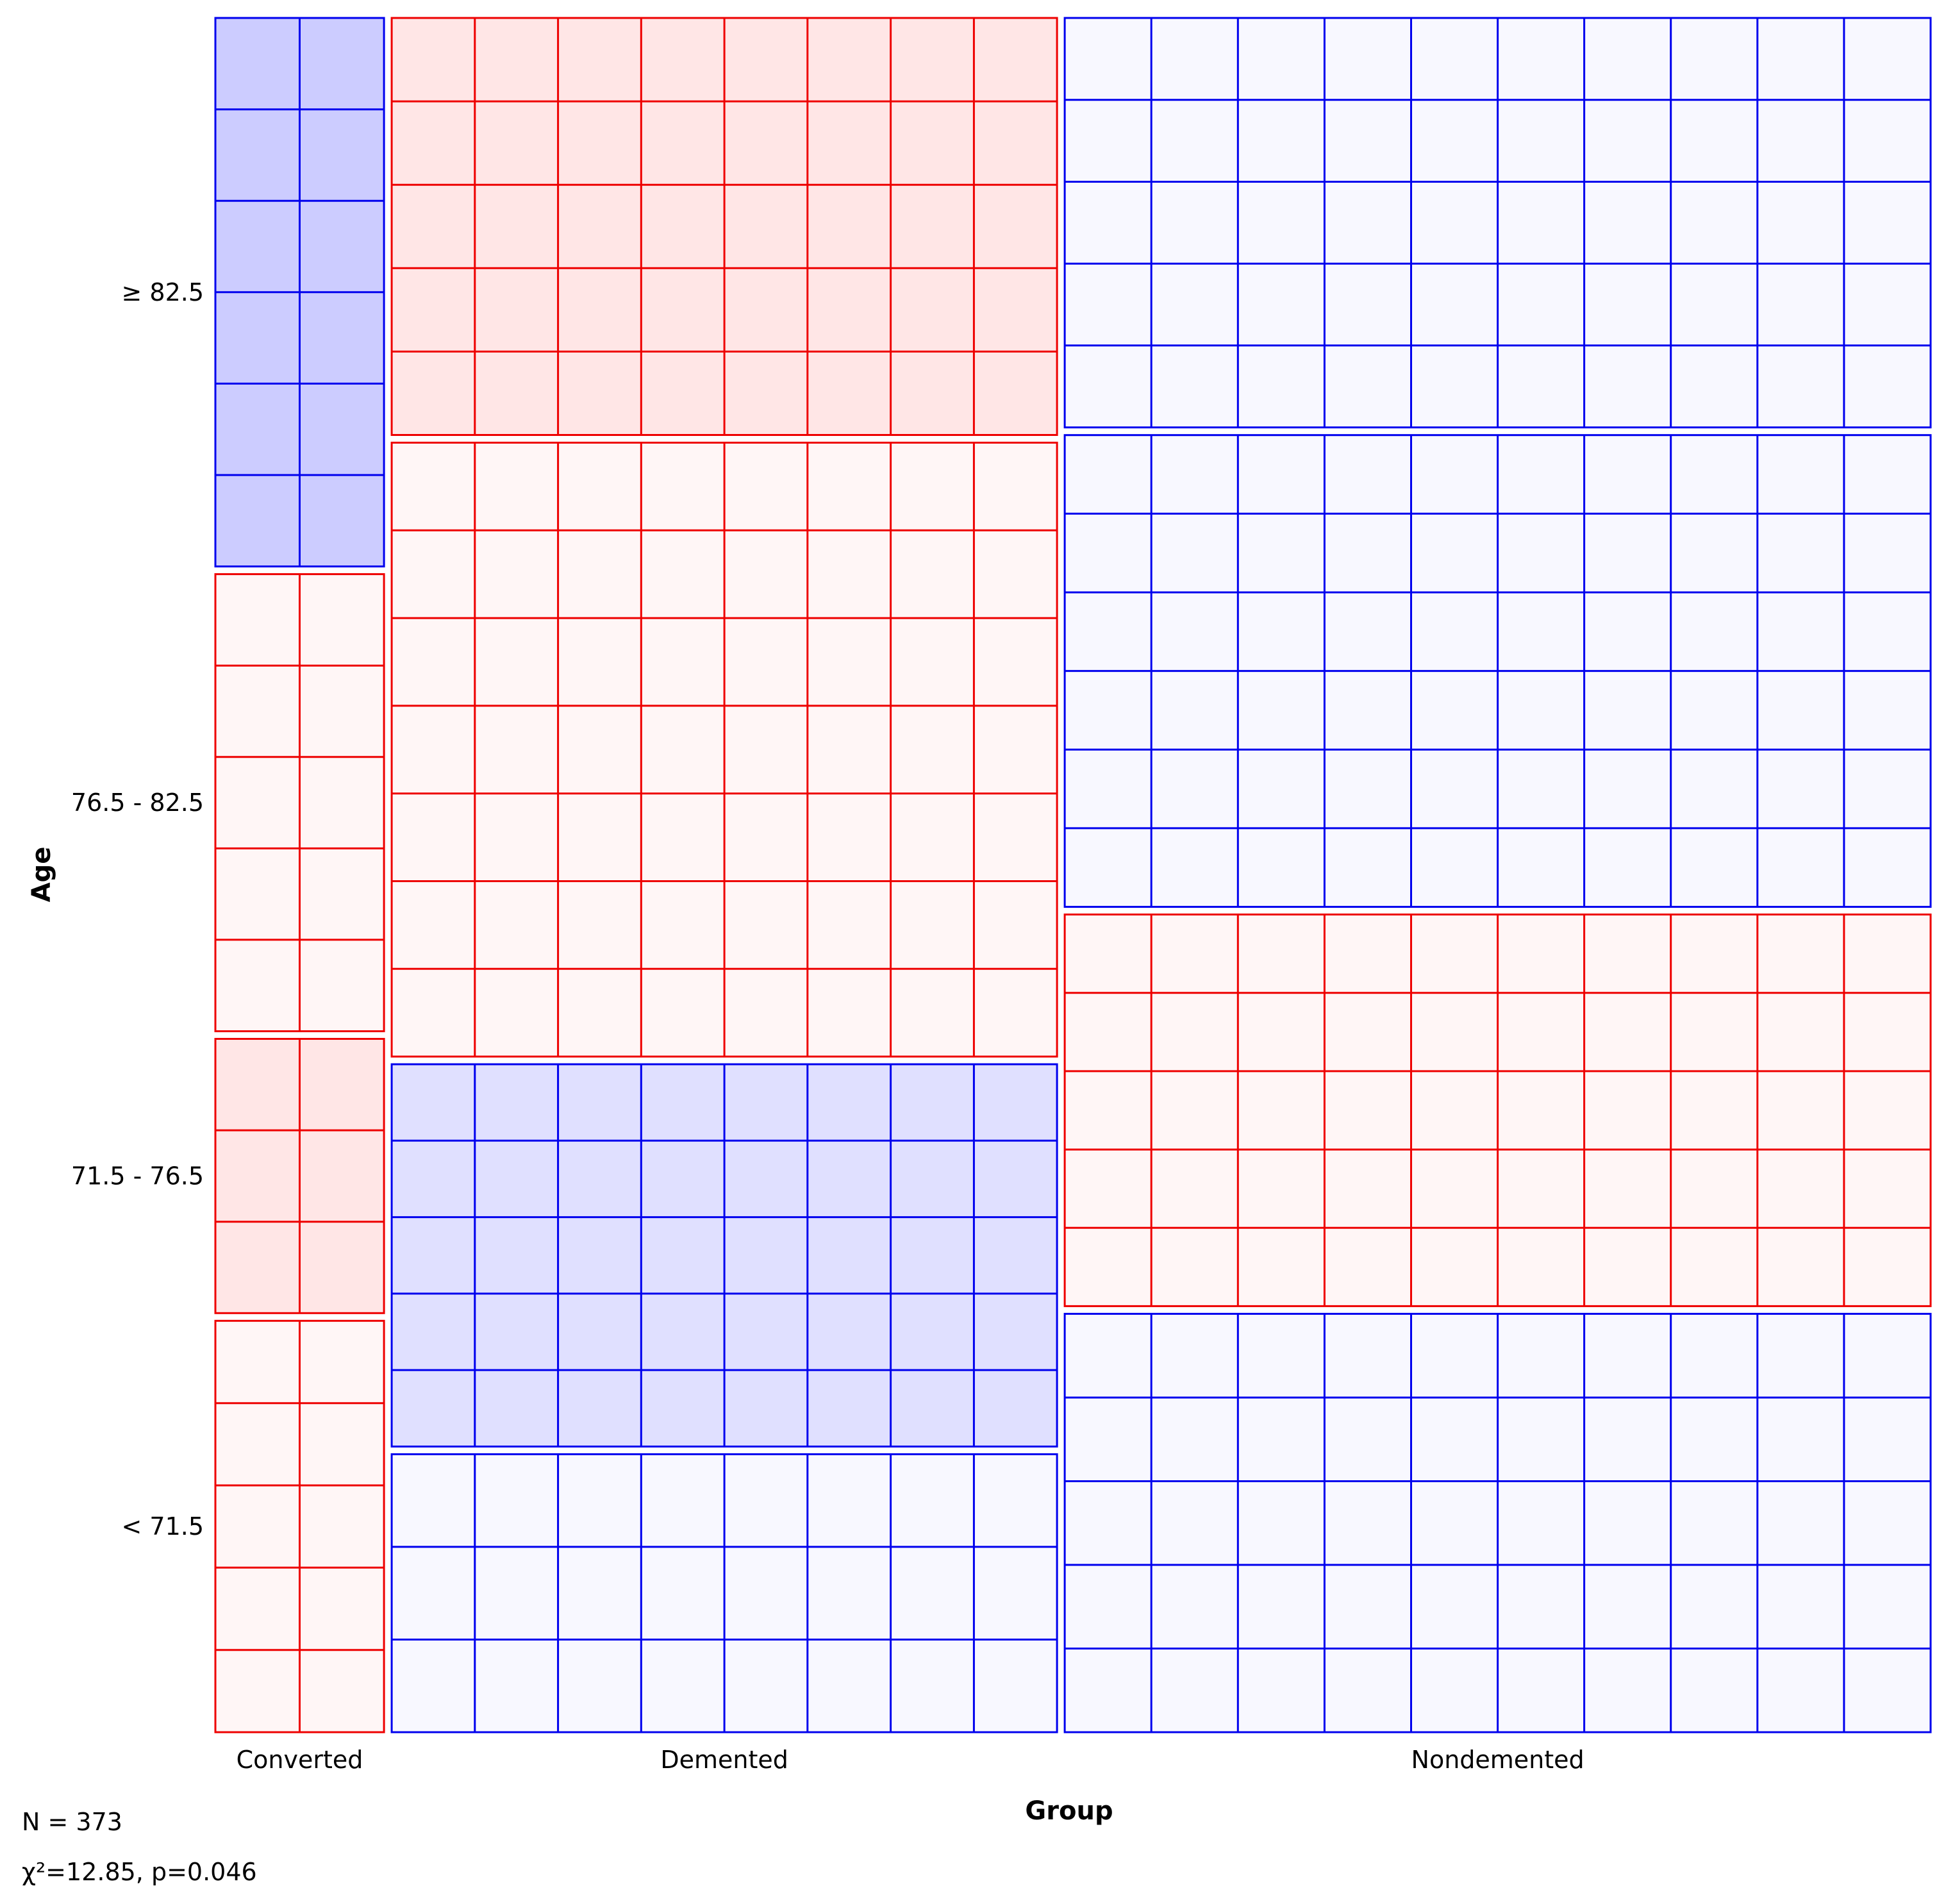  Describe the element at coordinates (41, 875) in the screenshot. I see `y-axis-title: Age` at that location.